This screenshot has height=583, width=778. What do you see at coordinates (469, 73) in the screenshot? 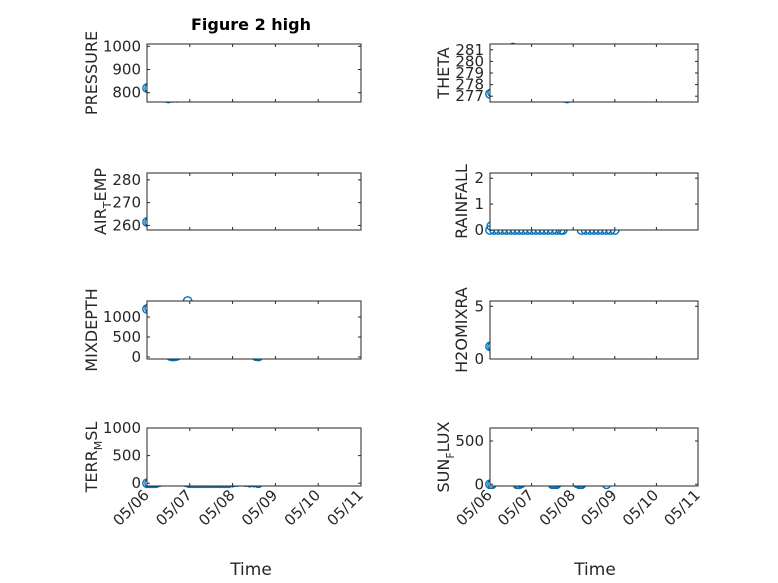
I see `y-tick-label: 279` at bounding box center [469, 73].